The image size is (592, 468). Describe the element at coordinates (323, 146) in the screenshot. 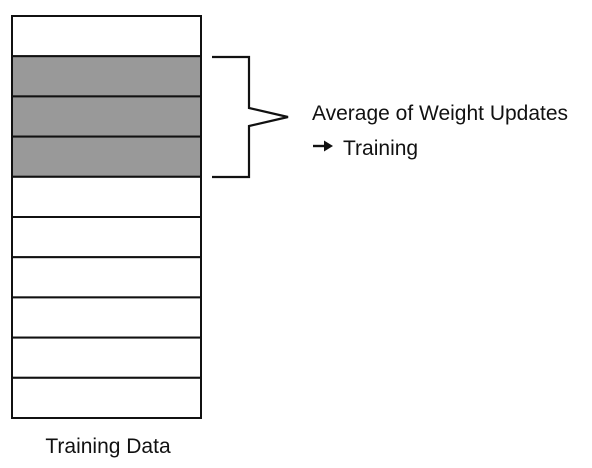

I see `right-arrow-icon` at that location.